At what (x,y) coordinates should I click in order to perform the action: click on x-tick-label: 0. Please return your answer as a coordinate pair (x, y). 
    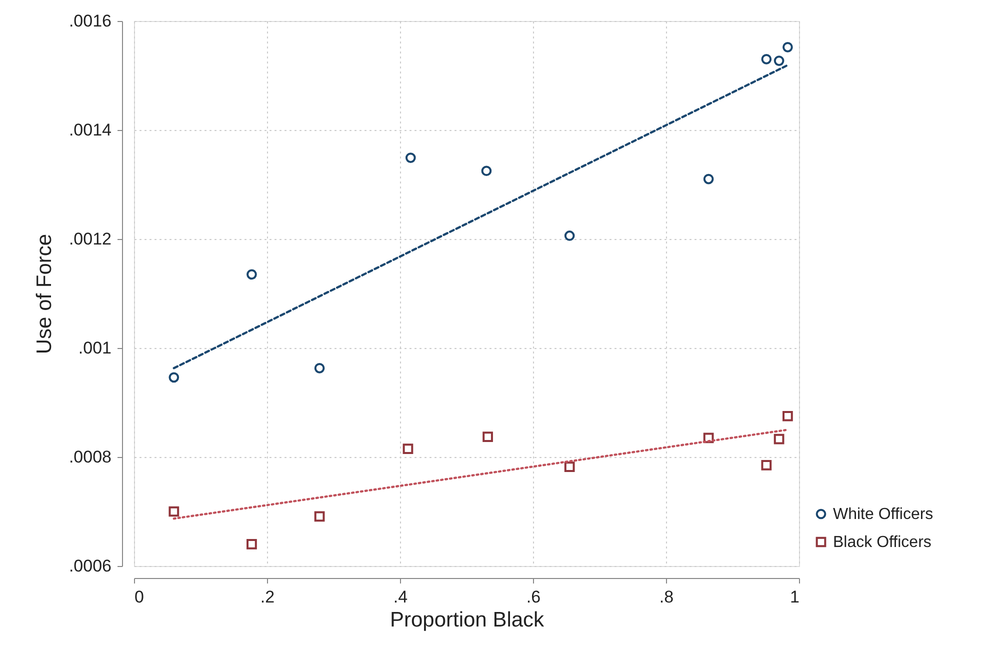
    Looking at the image, I should click on (139, 597).